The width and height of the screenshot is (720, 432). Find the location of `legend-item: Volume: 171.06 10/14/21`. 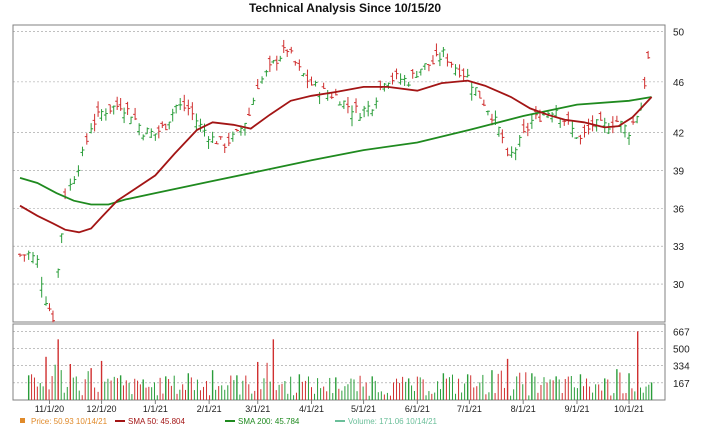

legend-item: Volume: 171.06 10/14/21 is located at coordinates (386, 421).